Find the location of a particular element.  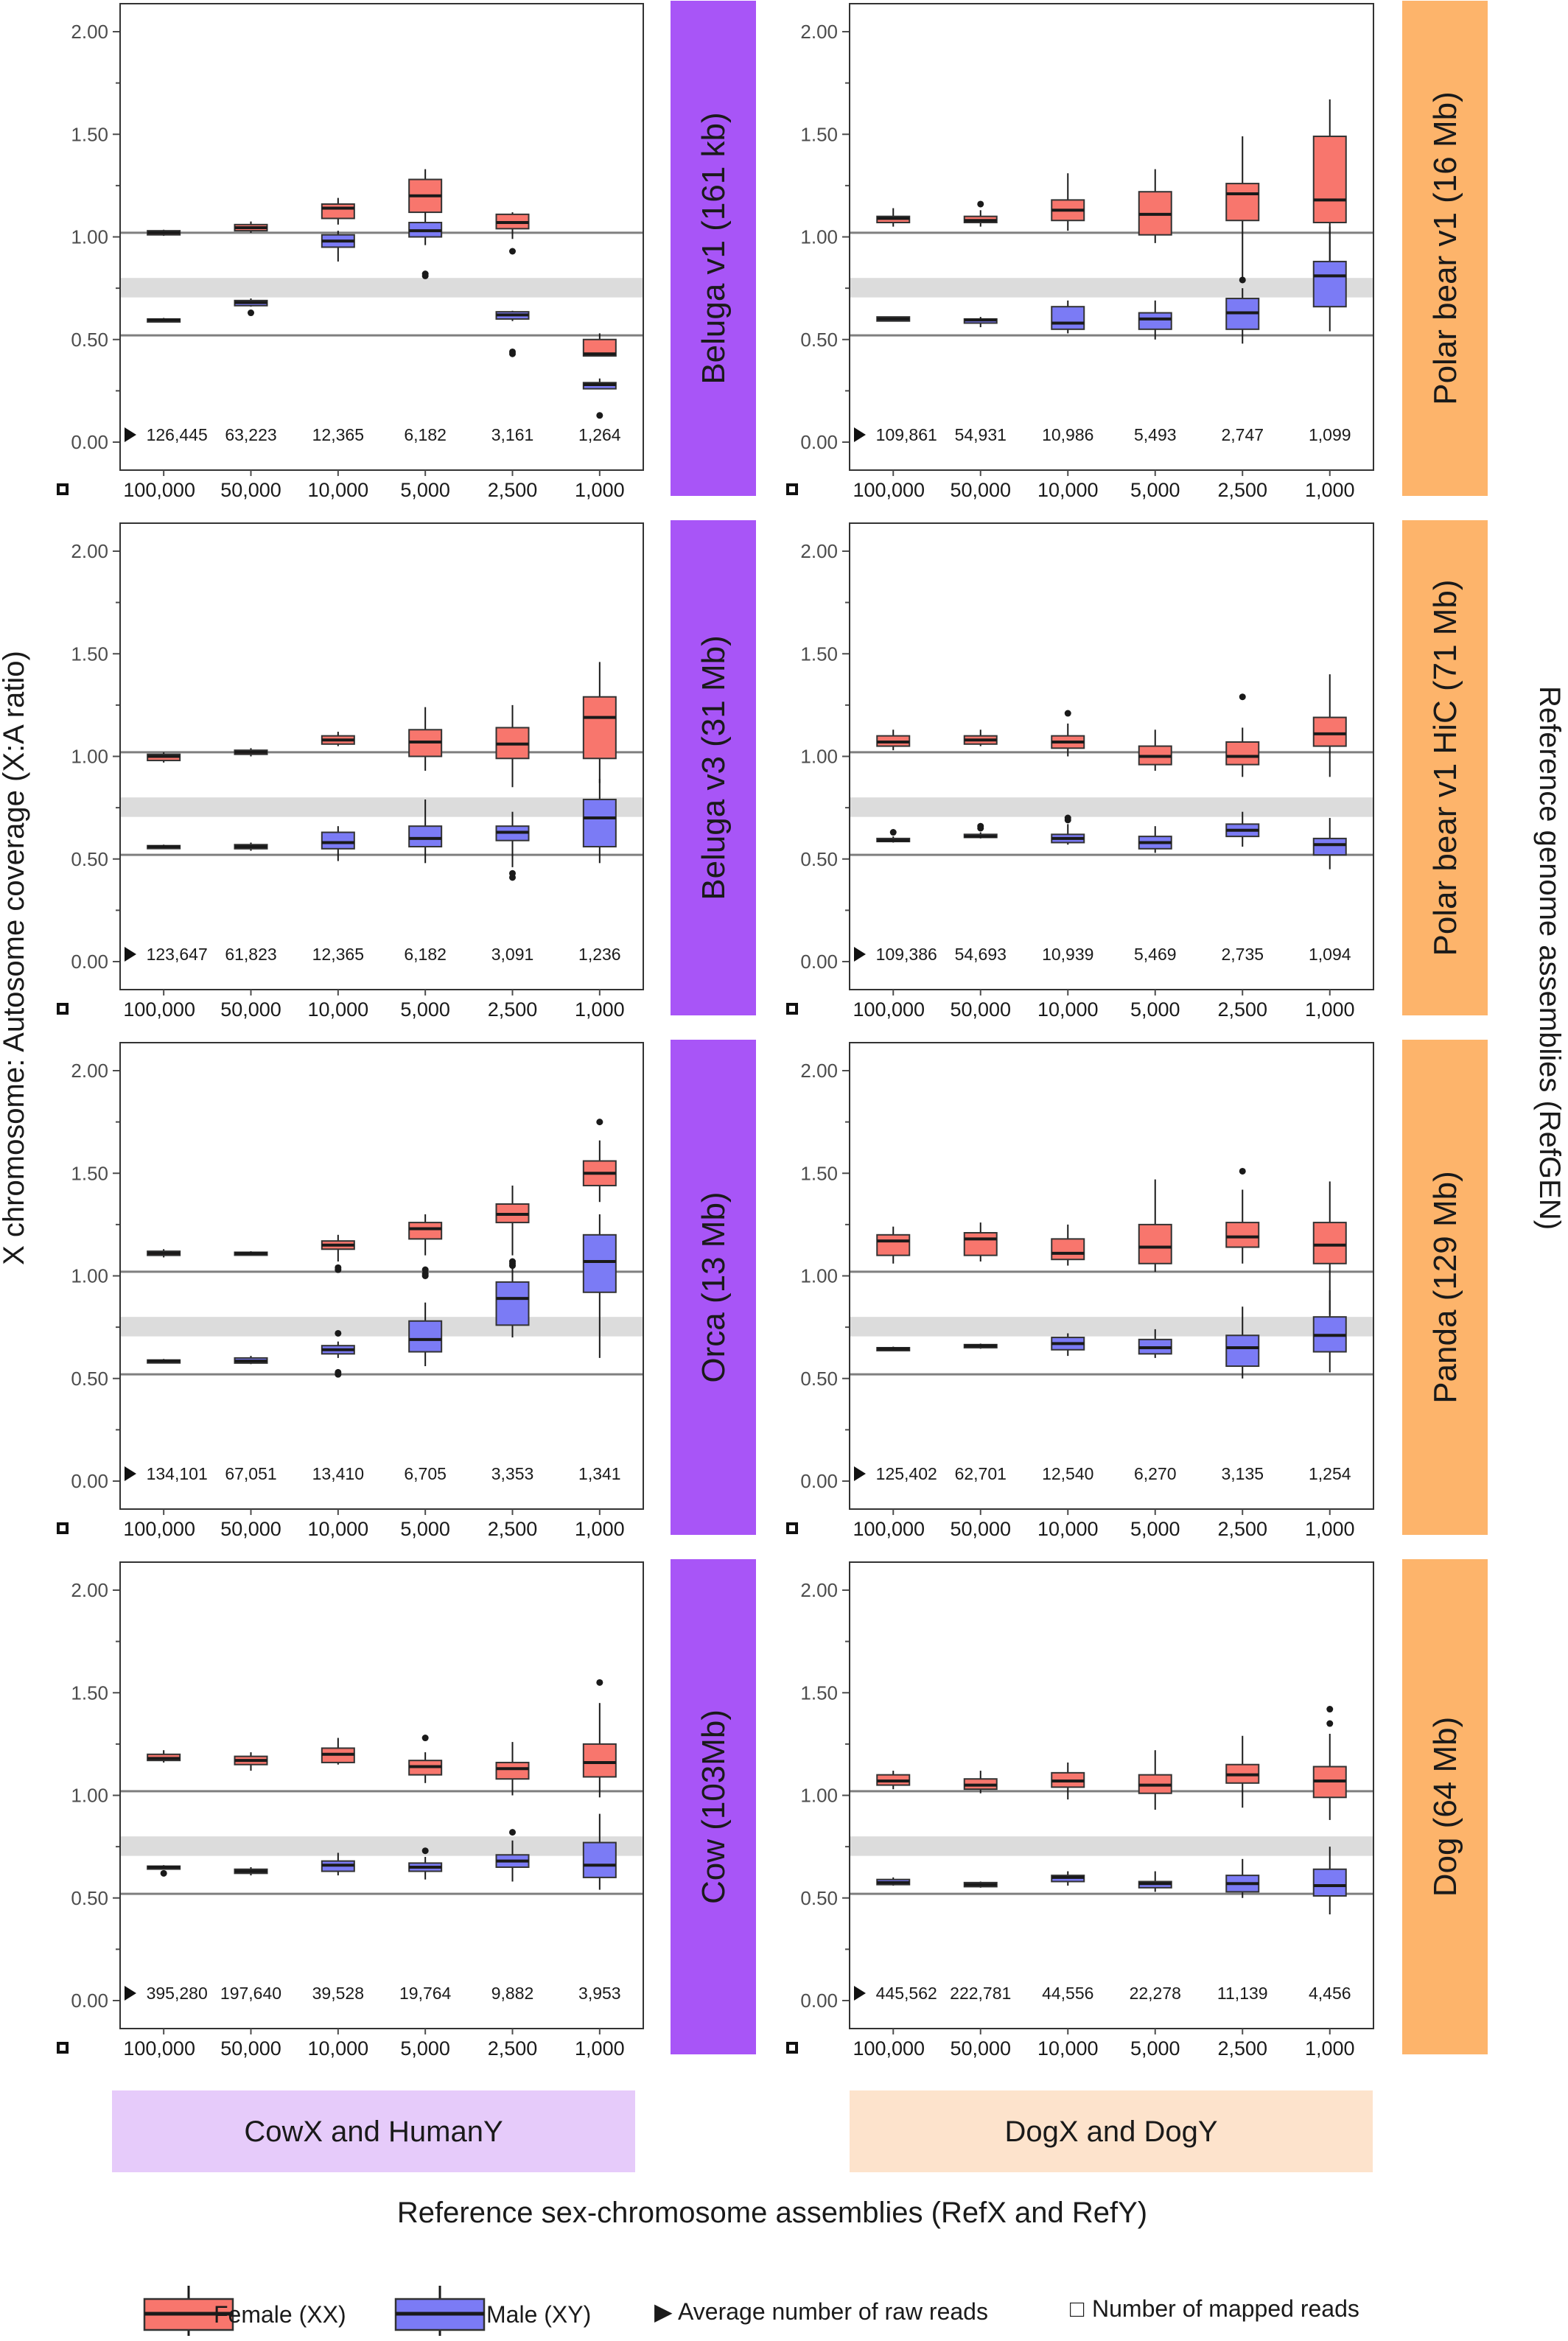

raw-reads-label: 2,747 is located at coordinates (1242, 434).